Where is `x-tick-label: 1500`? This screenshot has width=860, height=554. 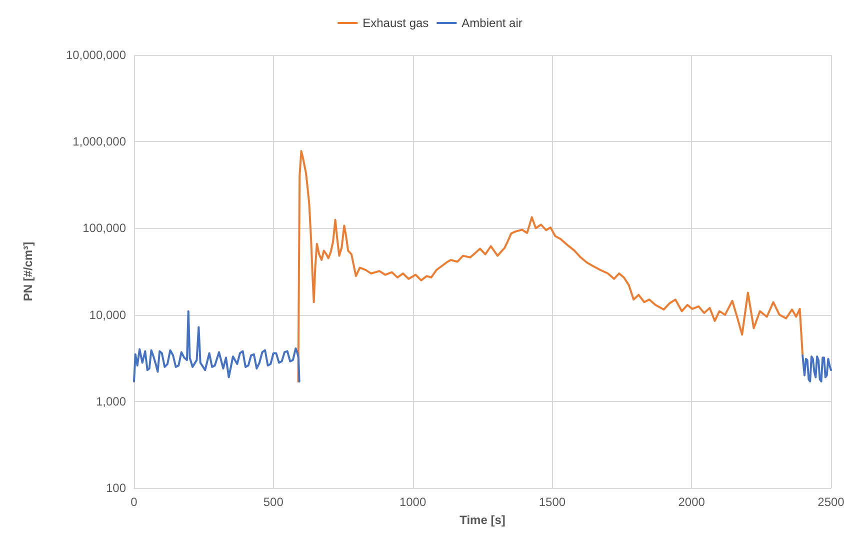
x-tick-label: 1500 is located at coordinates (552, 502).